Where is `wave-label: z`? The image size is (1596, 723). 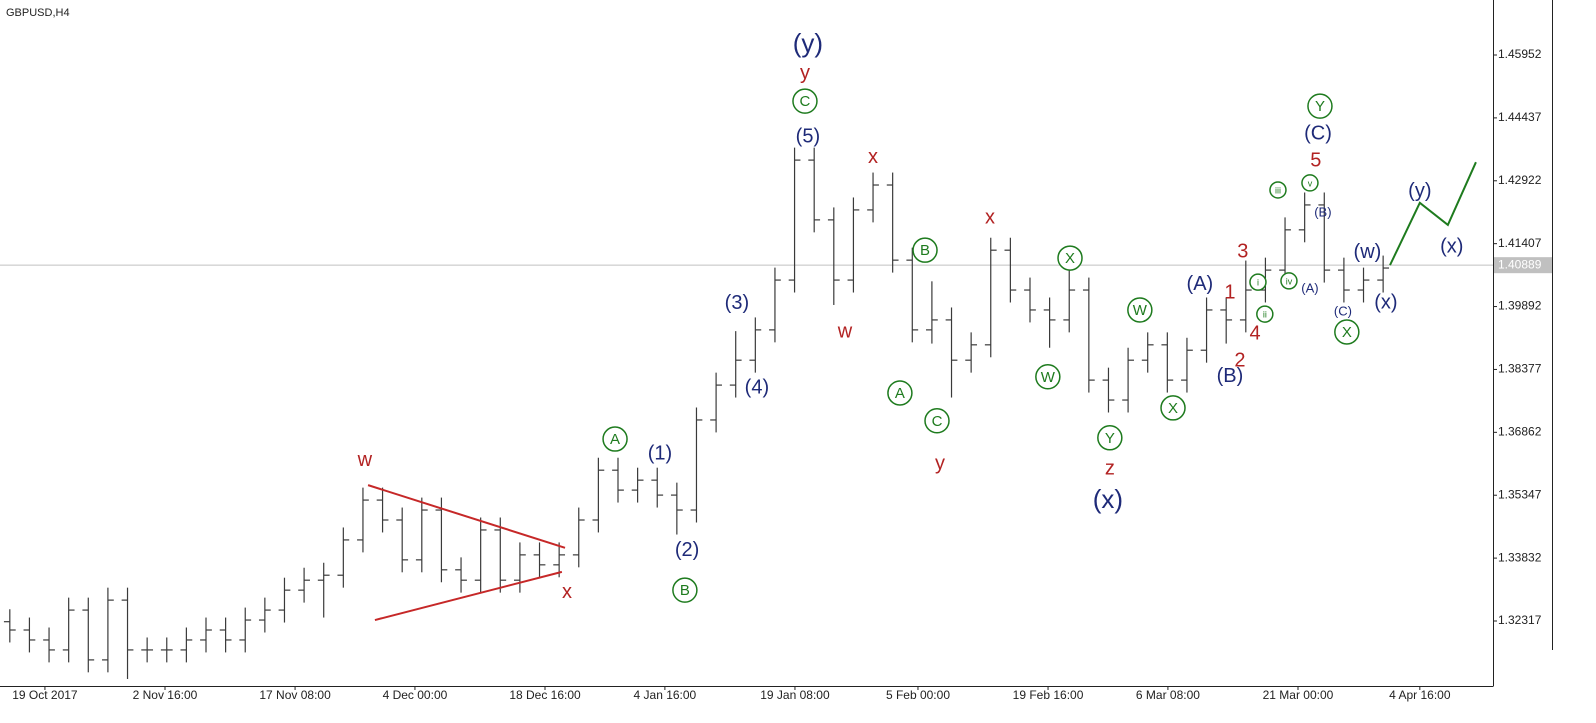 wave-label: z is located at coordinates (1110, 468).